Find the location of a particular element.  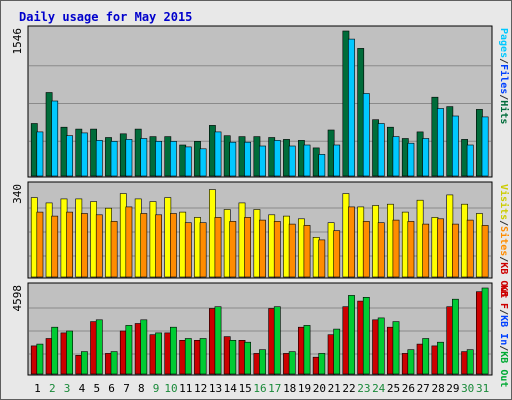

legend-bottom: KB F/KB In/KB Out is located at coordinates (503, 336).